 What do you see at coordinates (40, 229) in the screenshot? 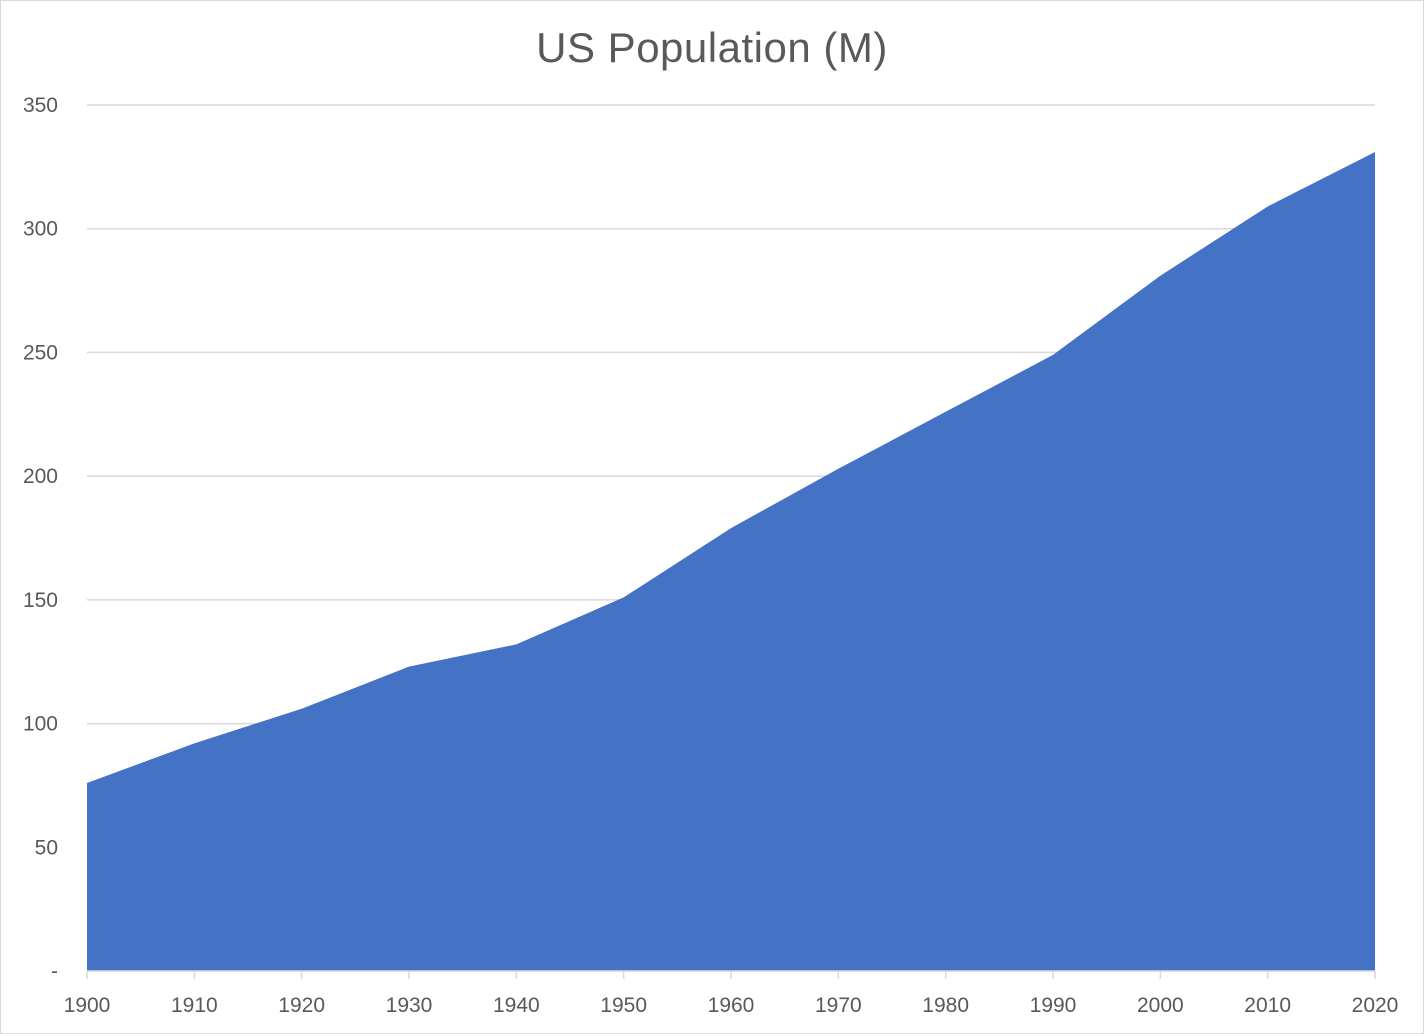
I see `y-tick-label: 300` at bounding box center [40, 229].